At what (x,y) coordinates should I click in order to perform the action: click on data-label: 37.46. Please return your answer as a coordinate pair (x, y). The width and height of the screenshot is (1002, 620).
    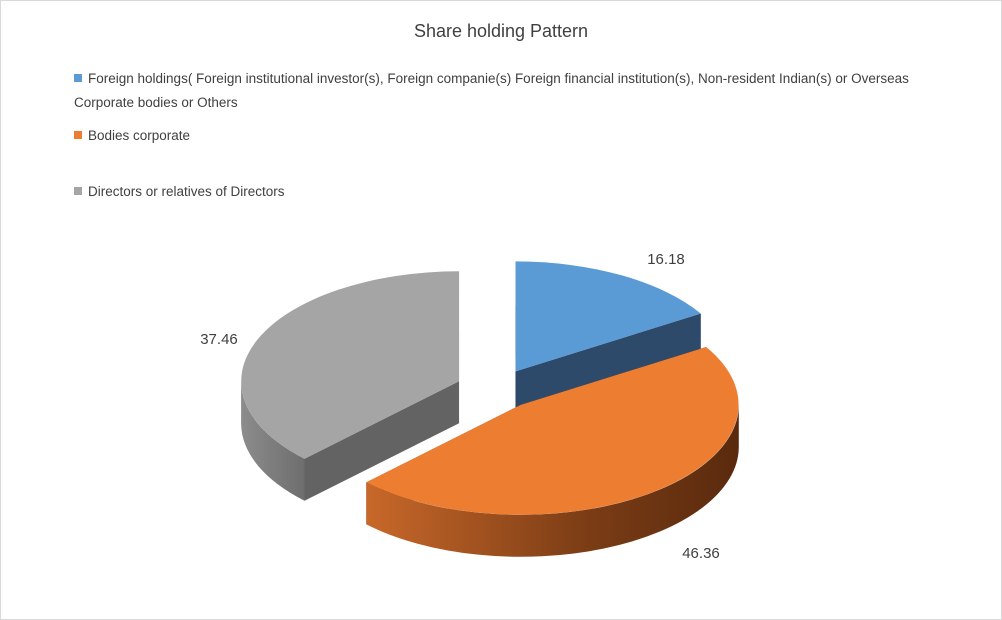
    Looking at the image, I should click on (219, 339).